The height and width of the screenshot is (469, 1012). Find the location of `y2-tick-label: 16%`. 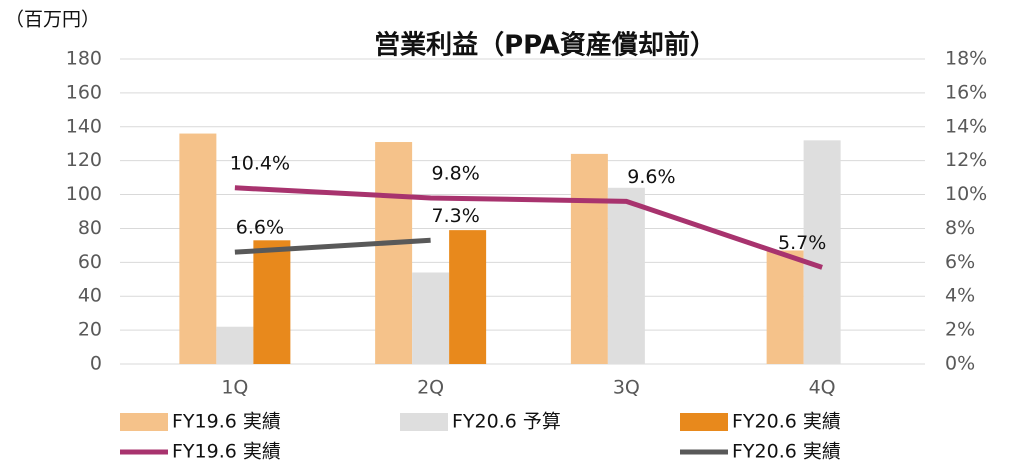

y2-tick-label: 16% is located at coordinates (966, 92).